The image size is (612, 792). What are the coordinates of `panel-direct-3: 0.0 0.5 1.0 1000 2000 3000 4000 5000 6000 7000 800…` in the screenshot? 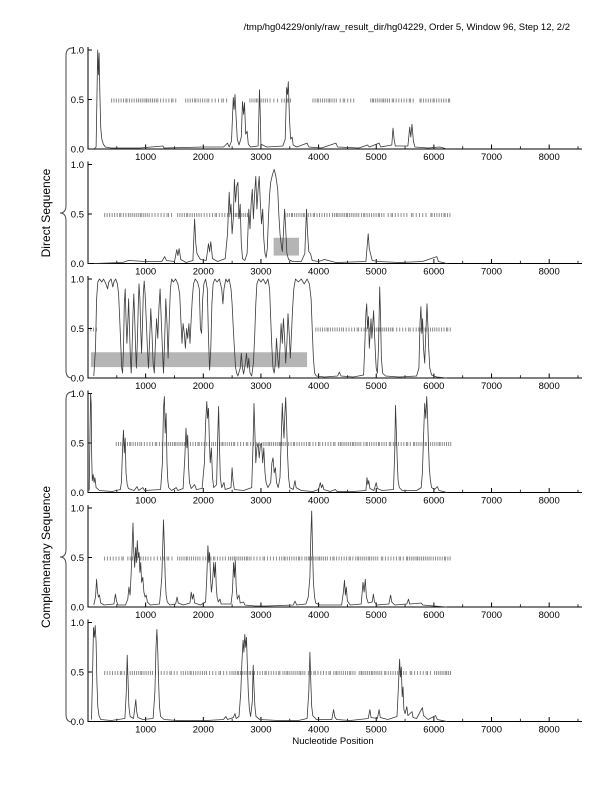 It's located at (326, 333).